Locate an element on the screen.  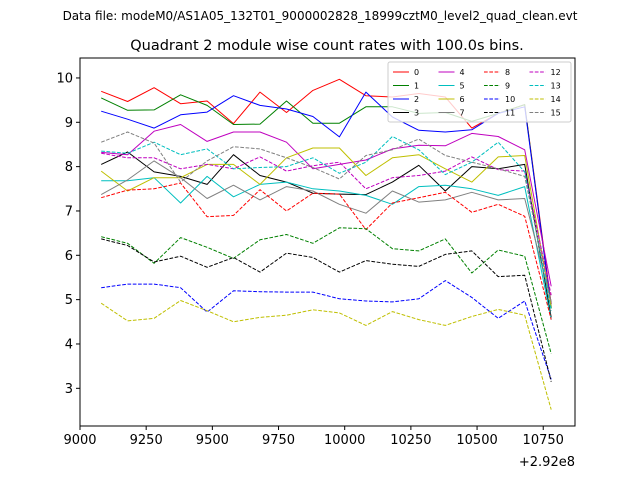
y-tick-label: 4 is located at coordinates (69, 344).